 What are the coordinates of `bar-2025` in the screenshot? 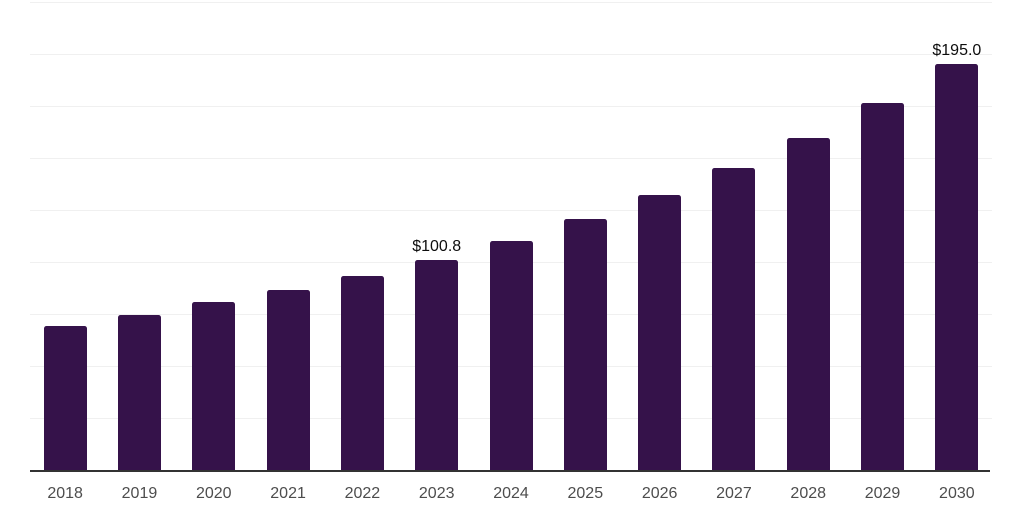 It's located at (585, 344).